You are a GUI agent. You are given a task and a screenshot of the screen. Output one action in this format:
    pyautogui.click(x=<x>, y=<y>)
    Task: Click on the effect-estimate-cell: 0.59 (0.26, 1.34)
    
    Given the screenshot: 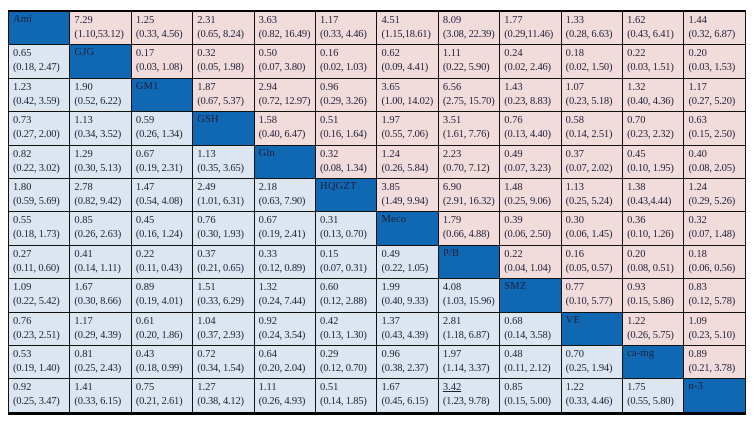 What is the action you would take?
    pyautogui.click(x=162, y=128)
    